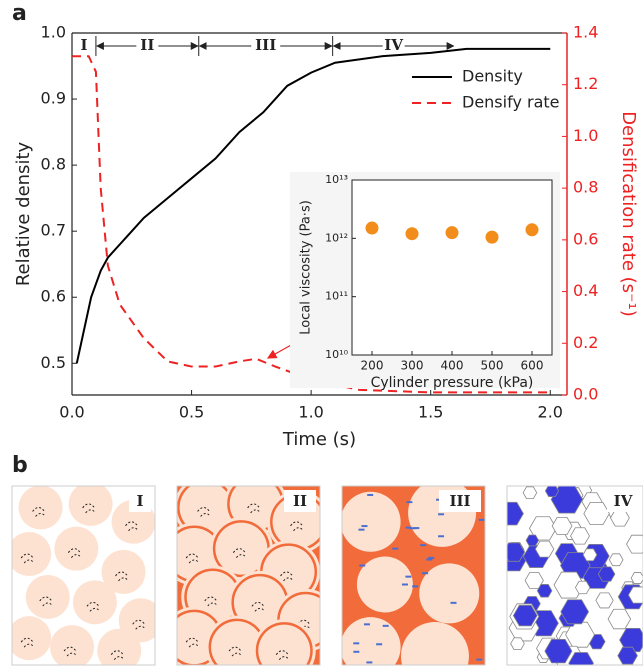  I want to click on stage-label: I, so click(83, 45).